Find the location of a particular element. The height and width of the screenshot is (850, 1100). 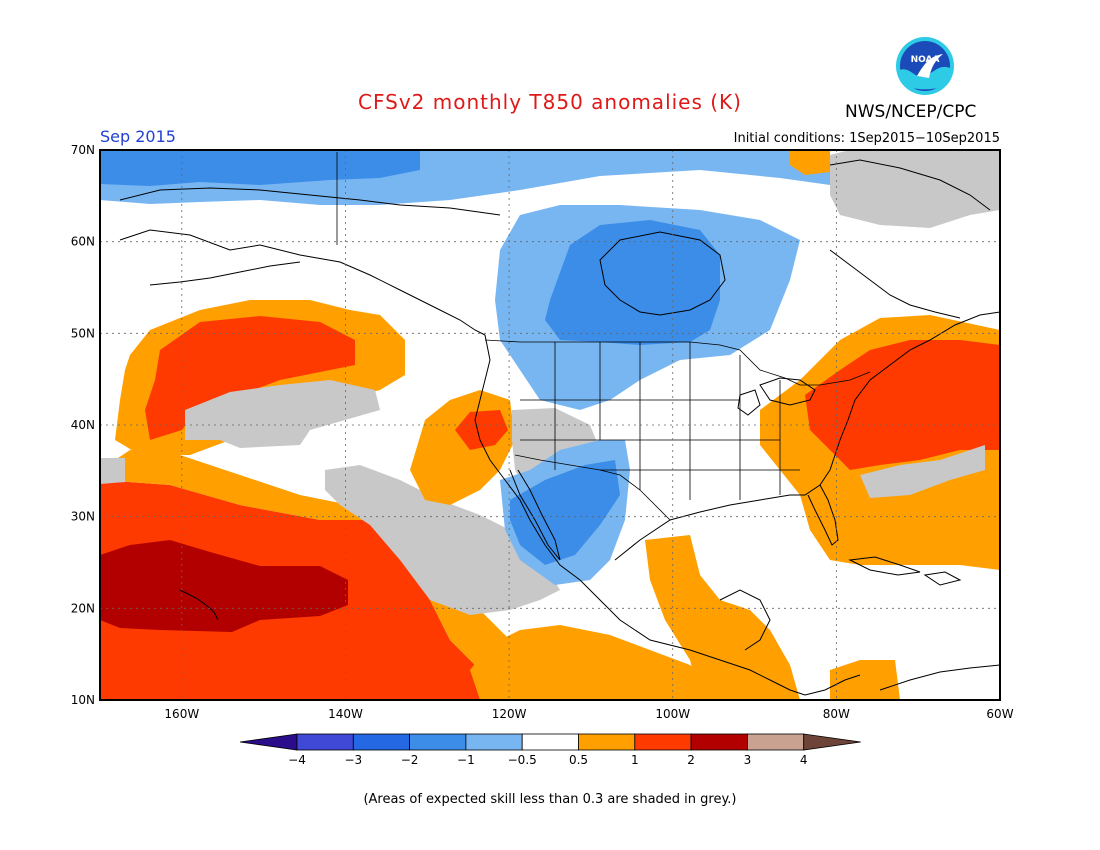

anomaly-region-mexico-darkblue is located at coordinates (565, 512).